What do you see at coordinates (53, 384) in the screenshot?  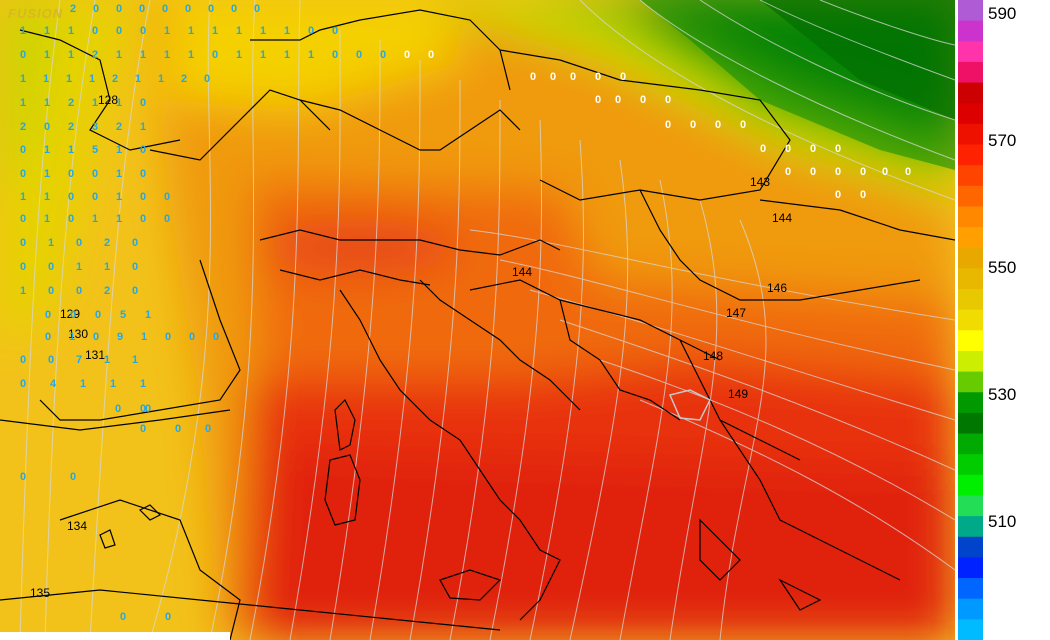 I see `precip-value: 4` at bounding box center [53, 384].